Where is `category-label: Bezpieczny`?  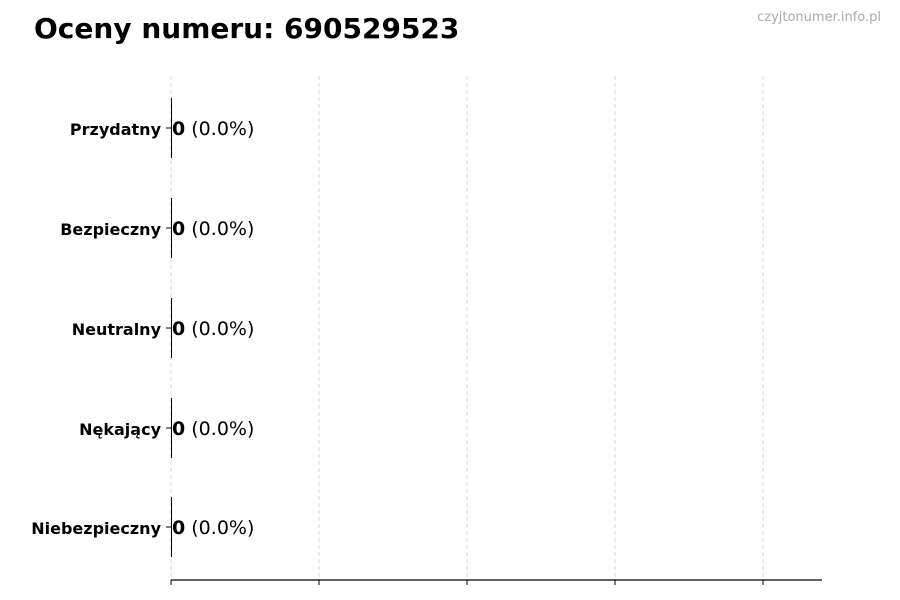 category-label: Bezpieczny is located at coordinates (110, 229).